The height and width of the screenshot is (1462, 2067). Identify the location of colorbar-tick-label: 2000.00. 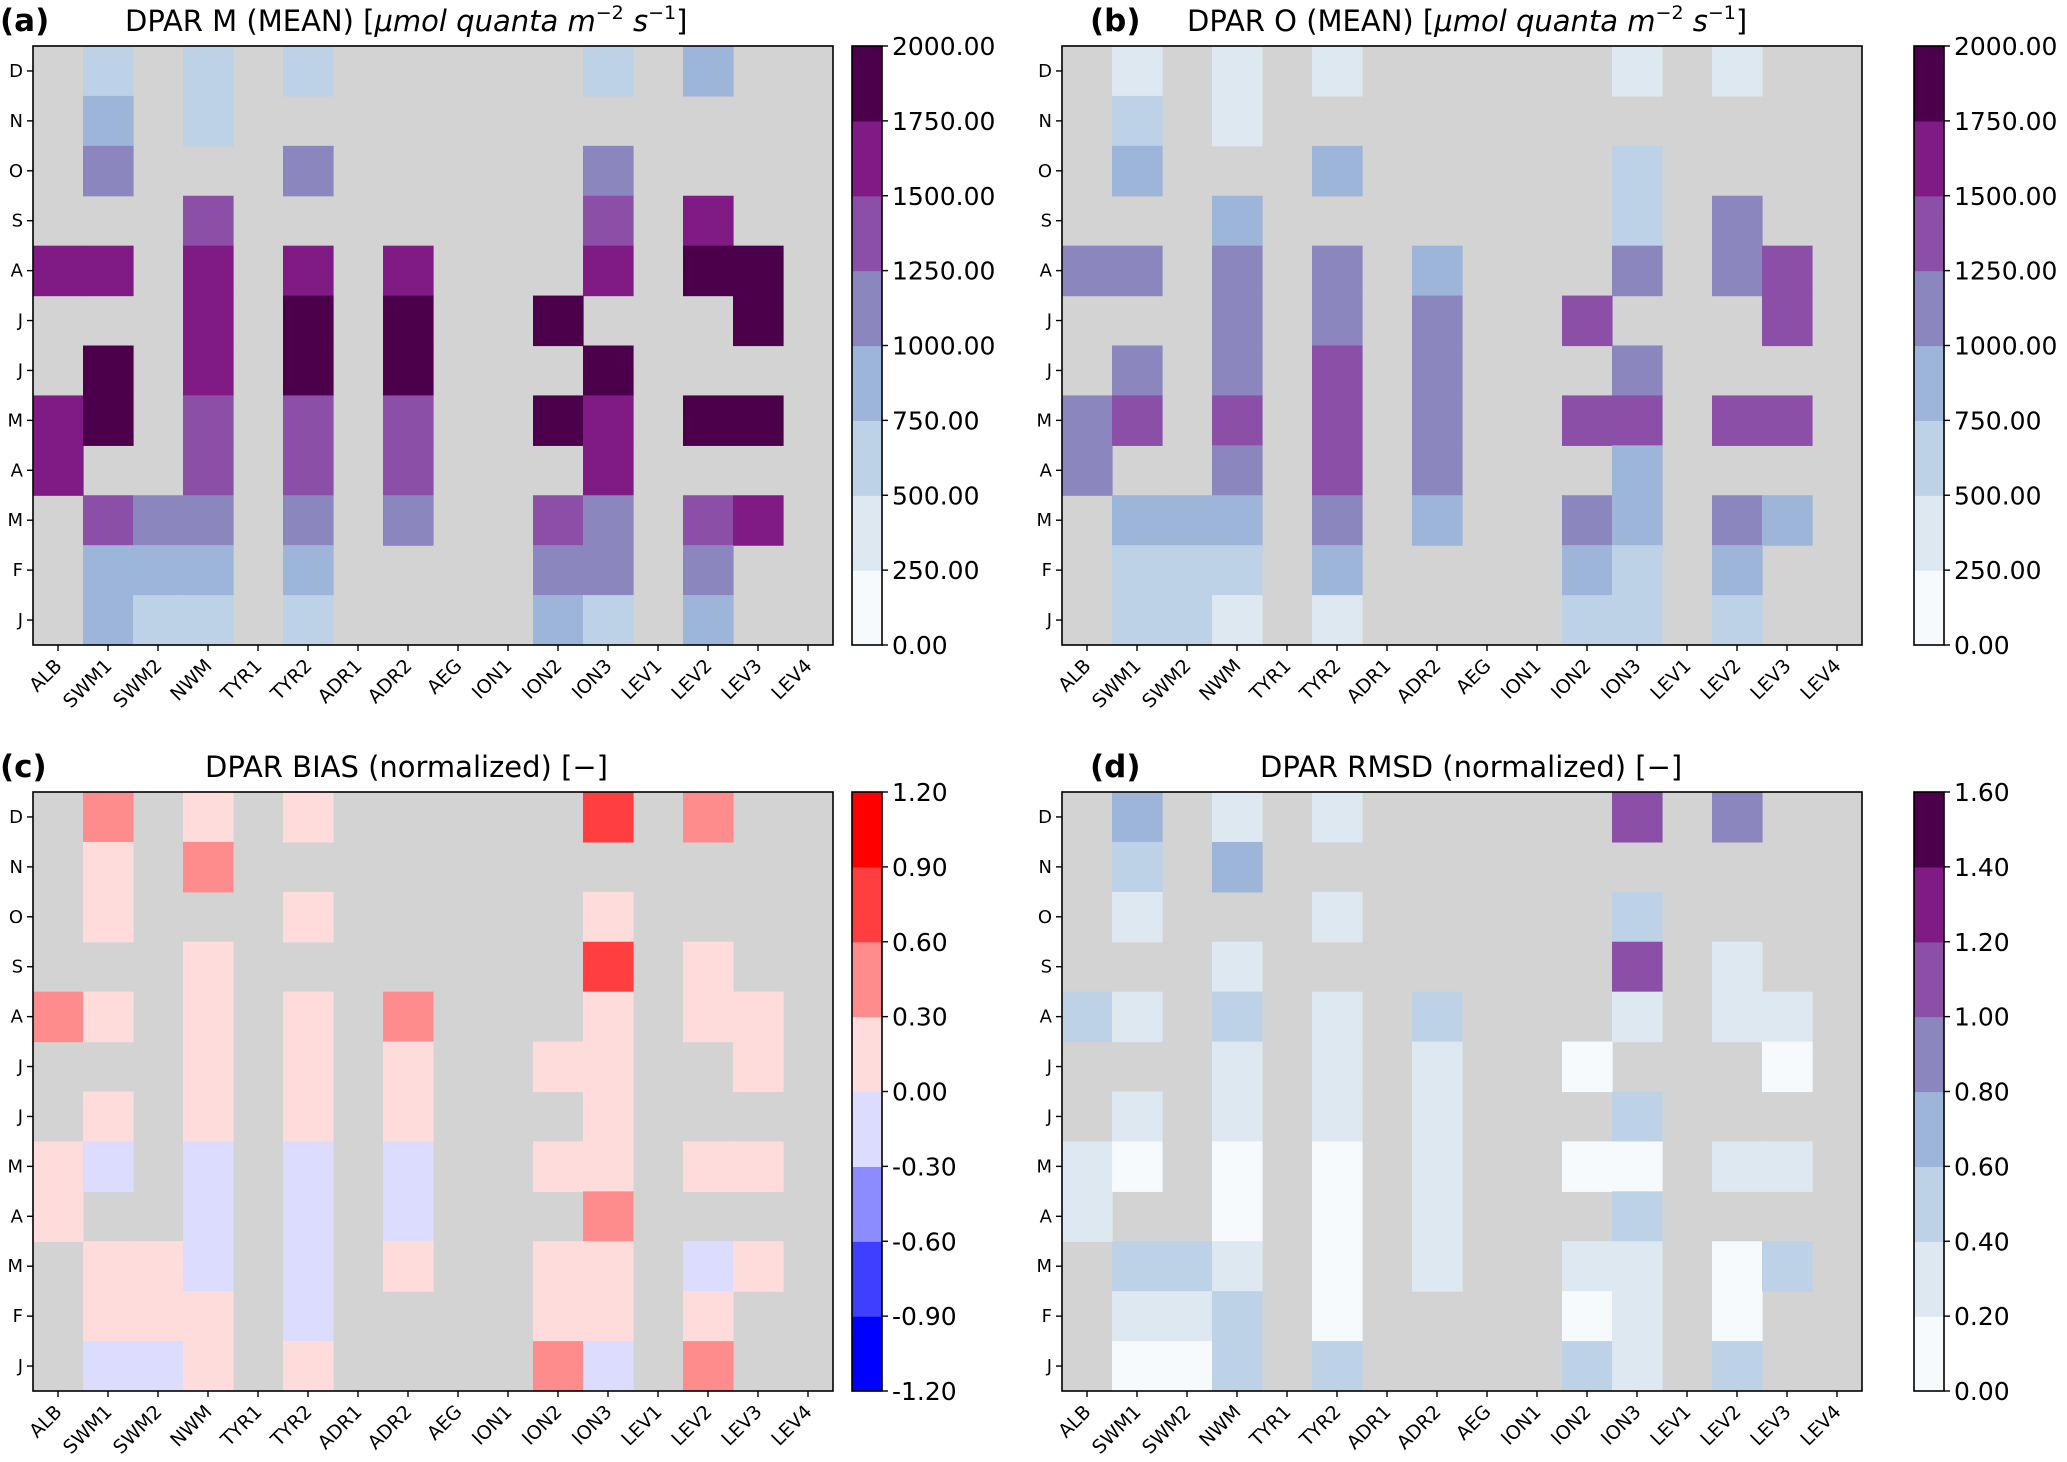
(943, 46).